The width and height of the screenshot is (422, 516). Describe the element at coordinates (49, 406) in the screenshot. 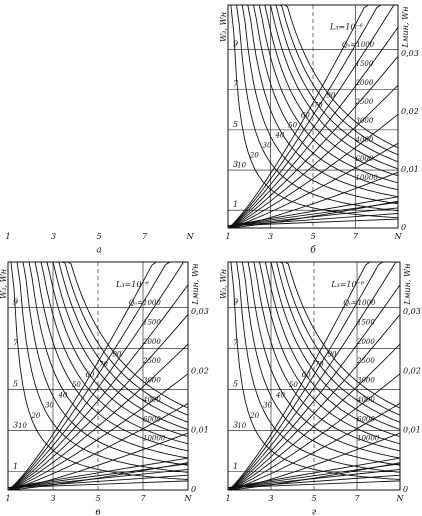

I see `p-label: 30` at that location.